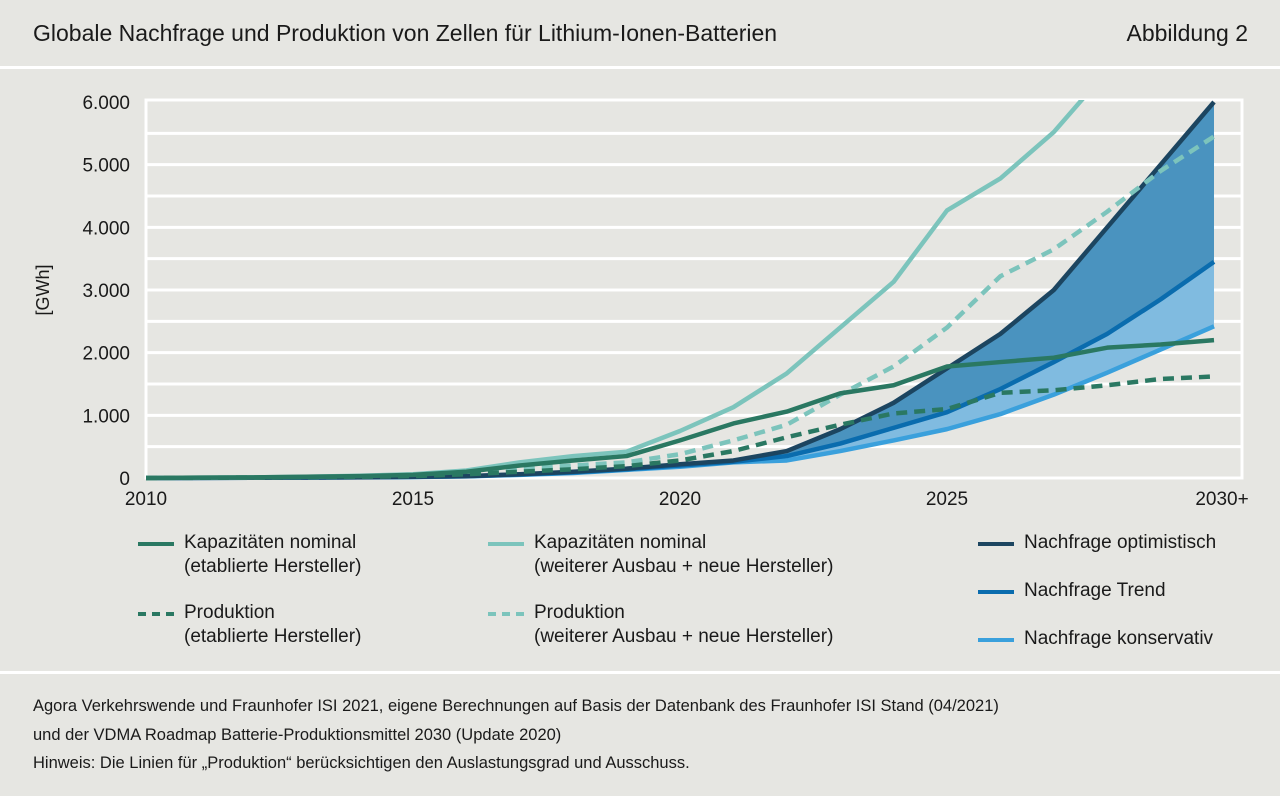  I want to click on x-tick-label: 2020, so click(680, 499).